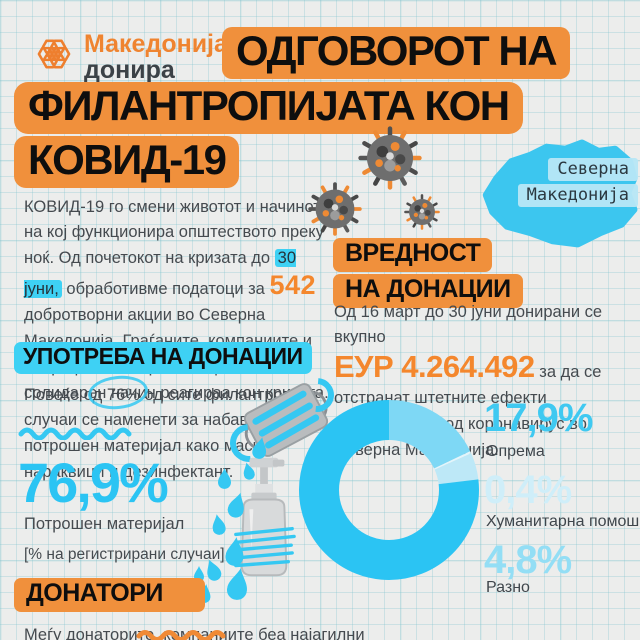 This screenshot has width=640, height=640. Describe the element at coordinates (428, 273) in the screenshot. I see `value-section-heading: ВРЕДНОСТ НА ДОНАЦИИ` at that location.